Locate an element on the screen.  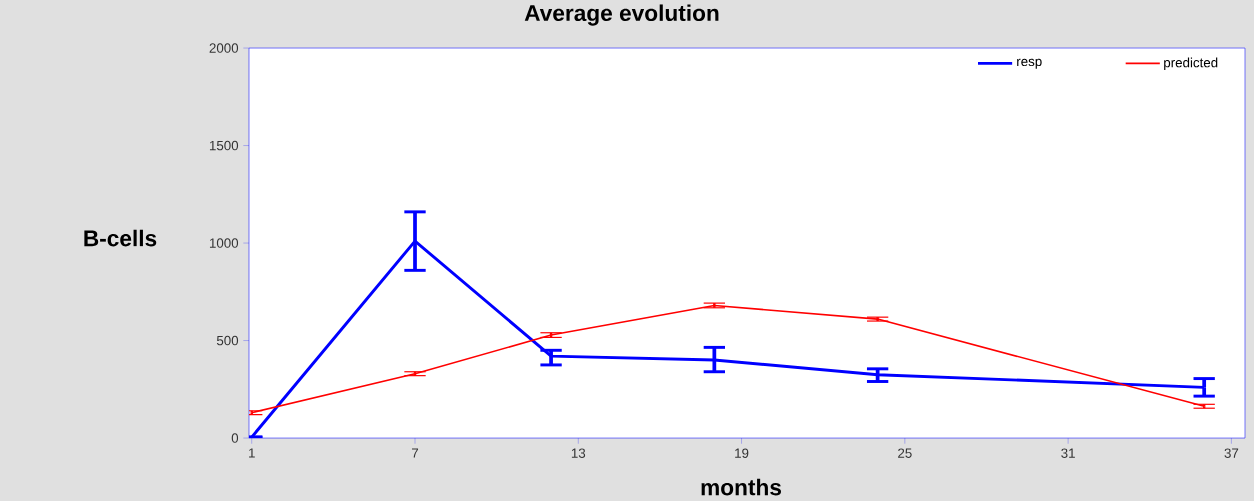
x-tick-label: 7 is located at coordinates (415, 453).